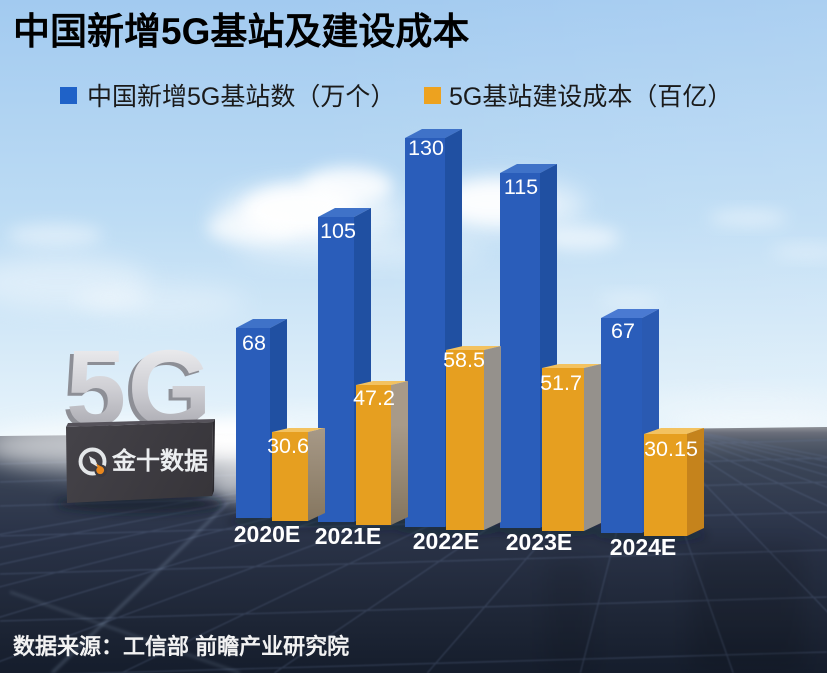 The image size is (827, 673). What do you see at coordinates (464, 360) in the screenshot?
I see `svg-text: 58.5` at bounding box center [464, 360].